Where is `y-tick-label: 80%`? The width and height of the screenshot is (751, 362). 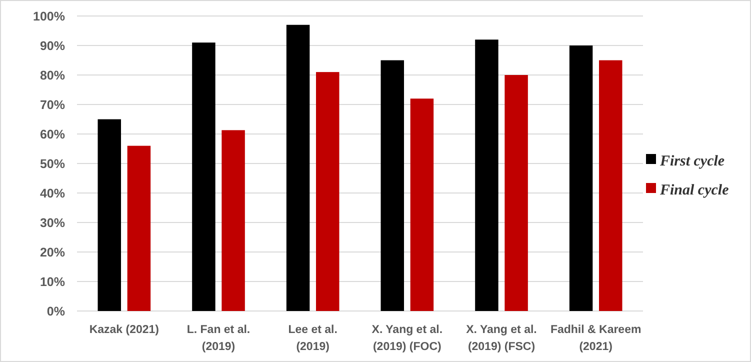
y-tick-label: 80% is located at coordinates (52, 75).